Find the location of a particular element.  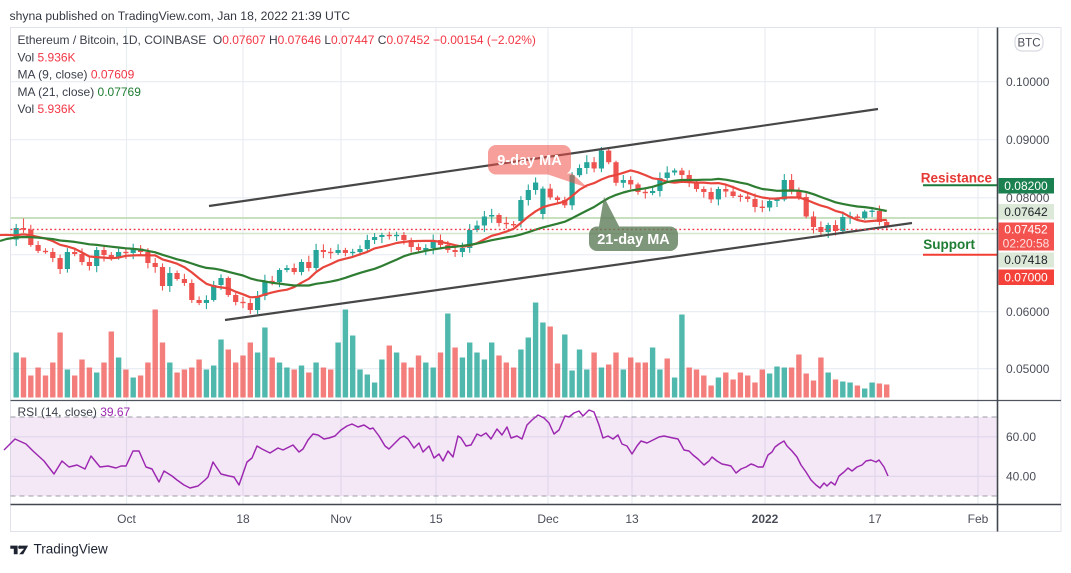

svg-text: 60.00 is located at coordinates (1021, 437).